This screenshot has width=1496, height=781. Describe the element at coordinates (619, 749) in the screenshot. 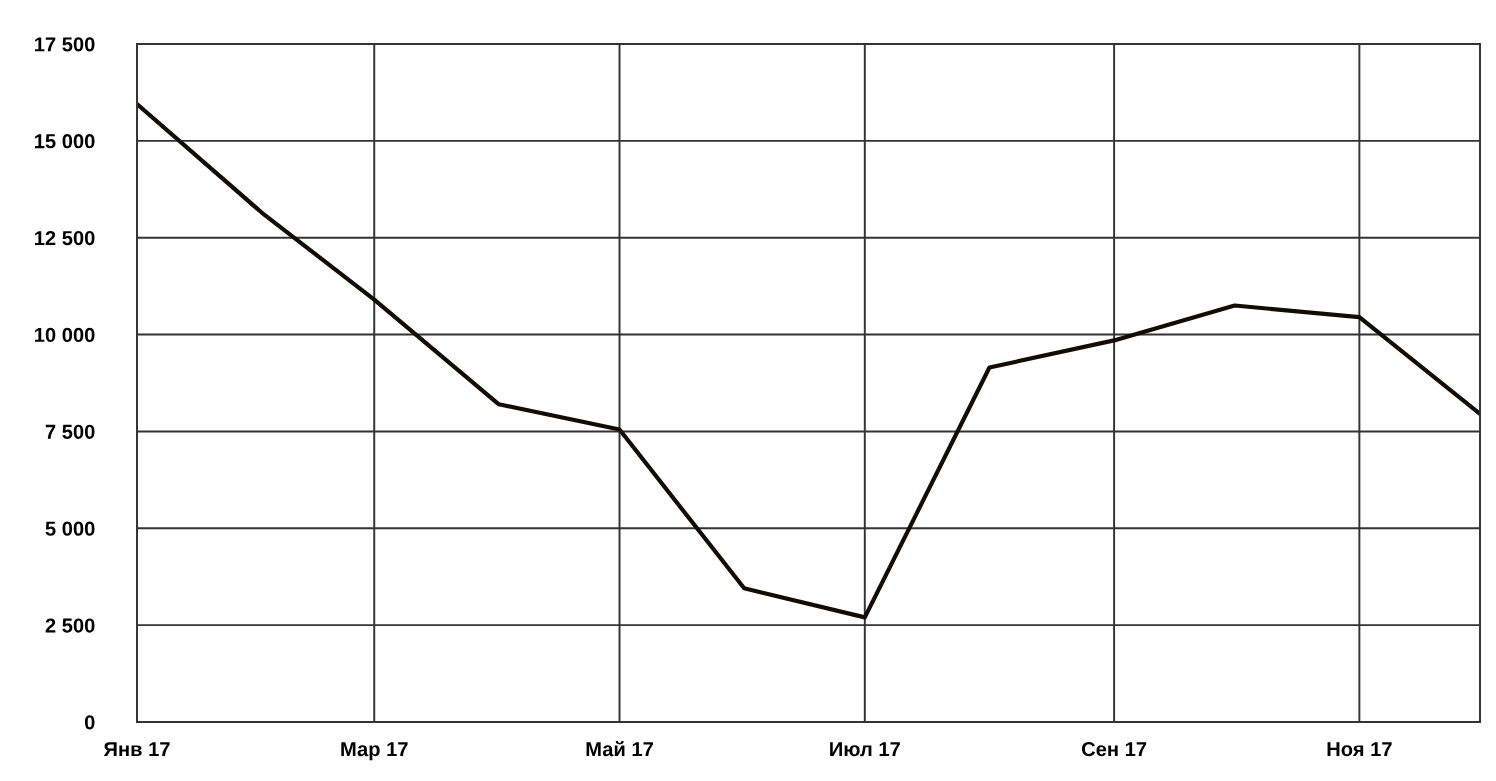

I see `x-tick-label: Май 17` at that location.